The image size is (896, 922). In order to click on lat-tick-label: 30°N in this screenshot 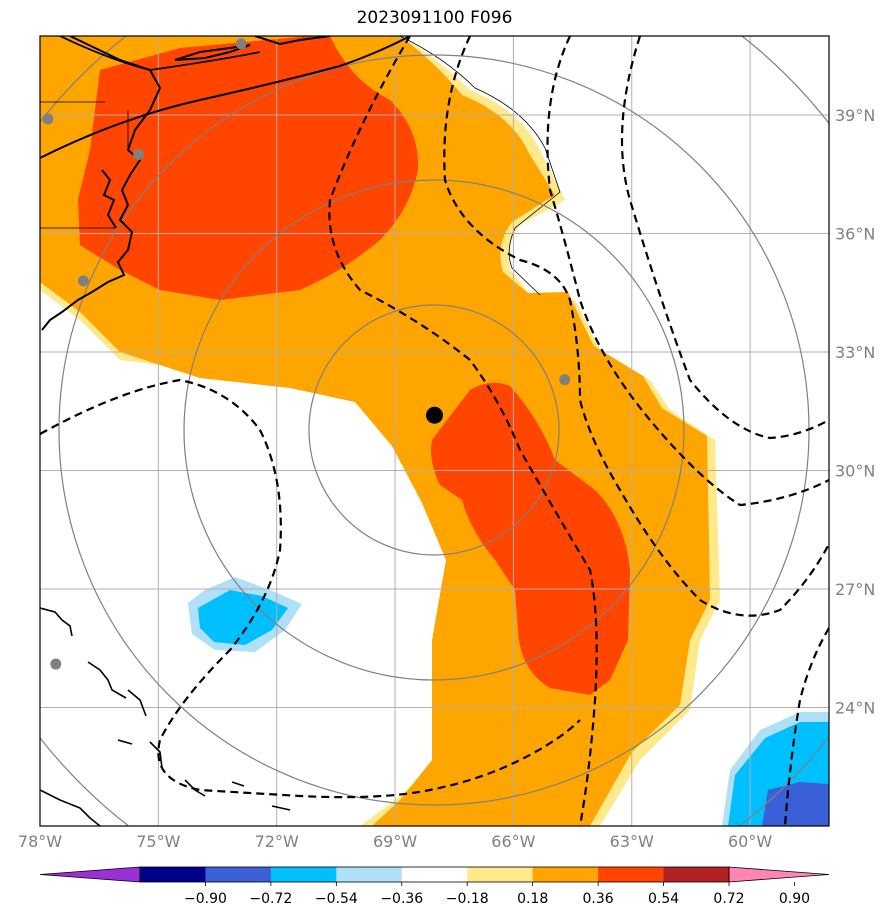, I will do `click(855, 471)`.